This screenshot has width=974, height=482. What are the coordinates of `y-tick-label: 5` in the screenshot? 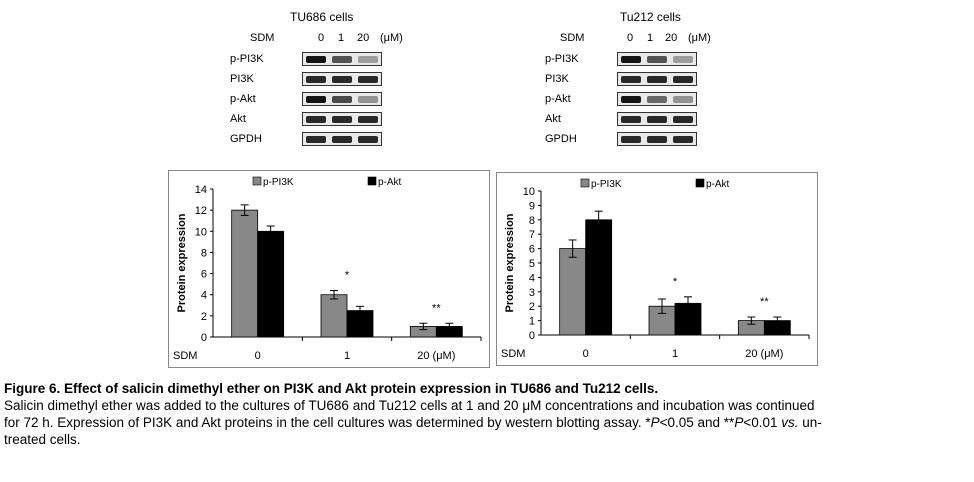 It's located at (532, 264).